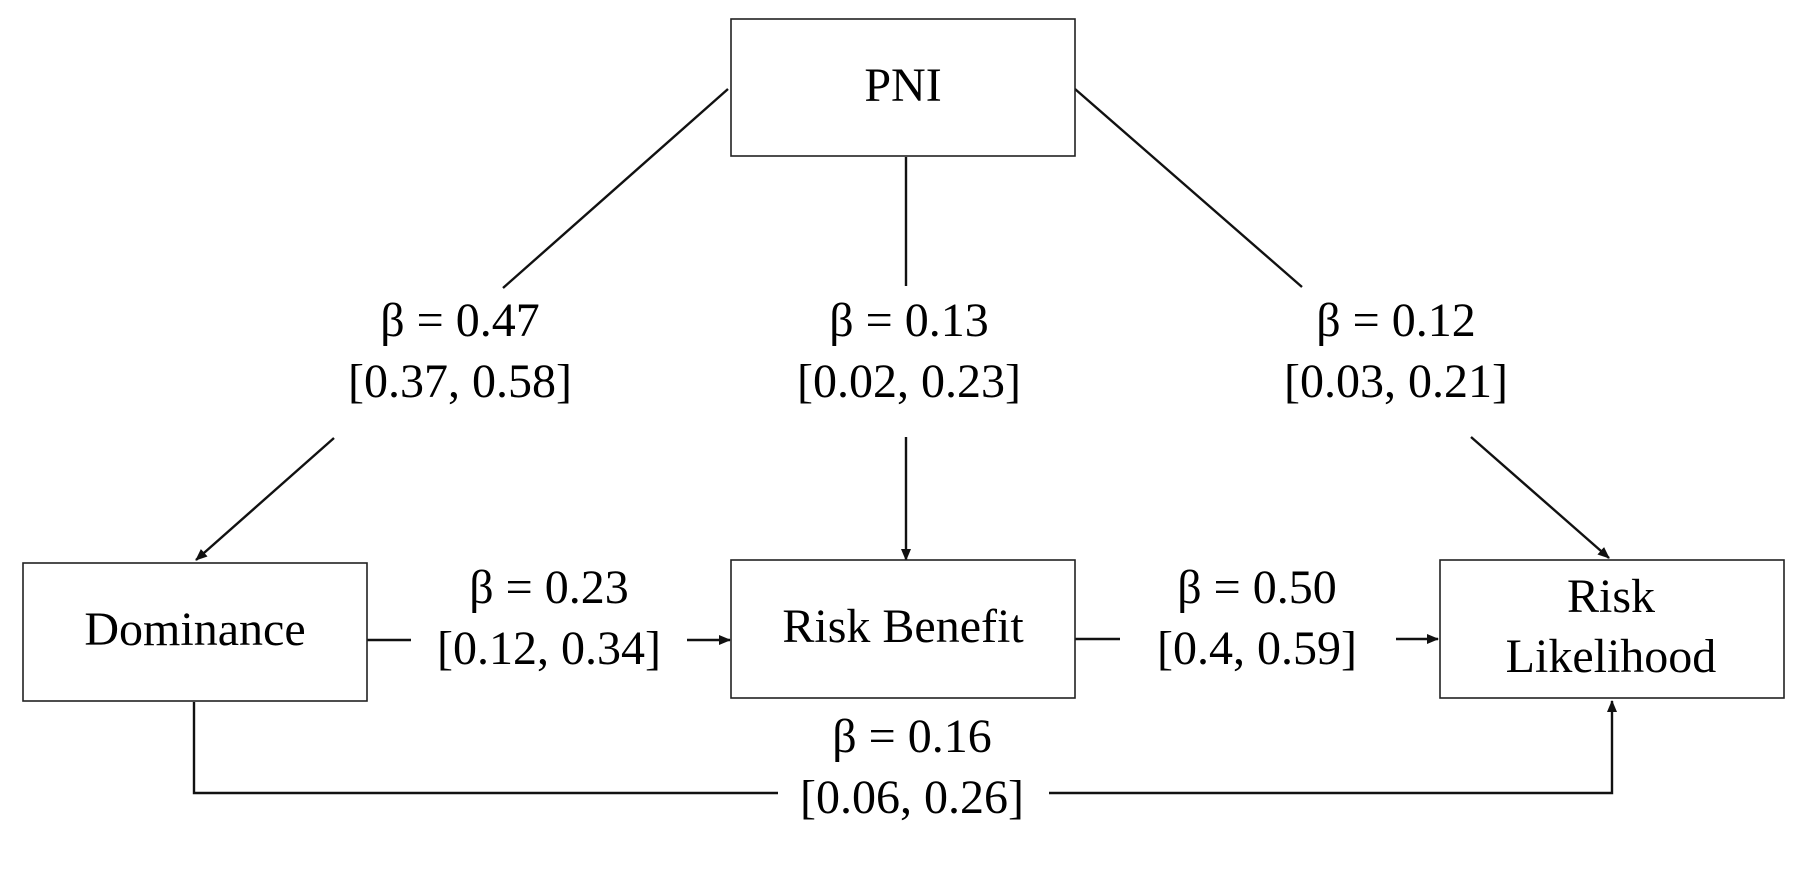  What do you see at coordinates (1611, 656) in the screenshot?
I see `node-risk-likelihood-label-line2: Likelihood` at bounding box center [1611, 656].